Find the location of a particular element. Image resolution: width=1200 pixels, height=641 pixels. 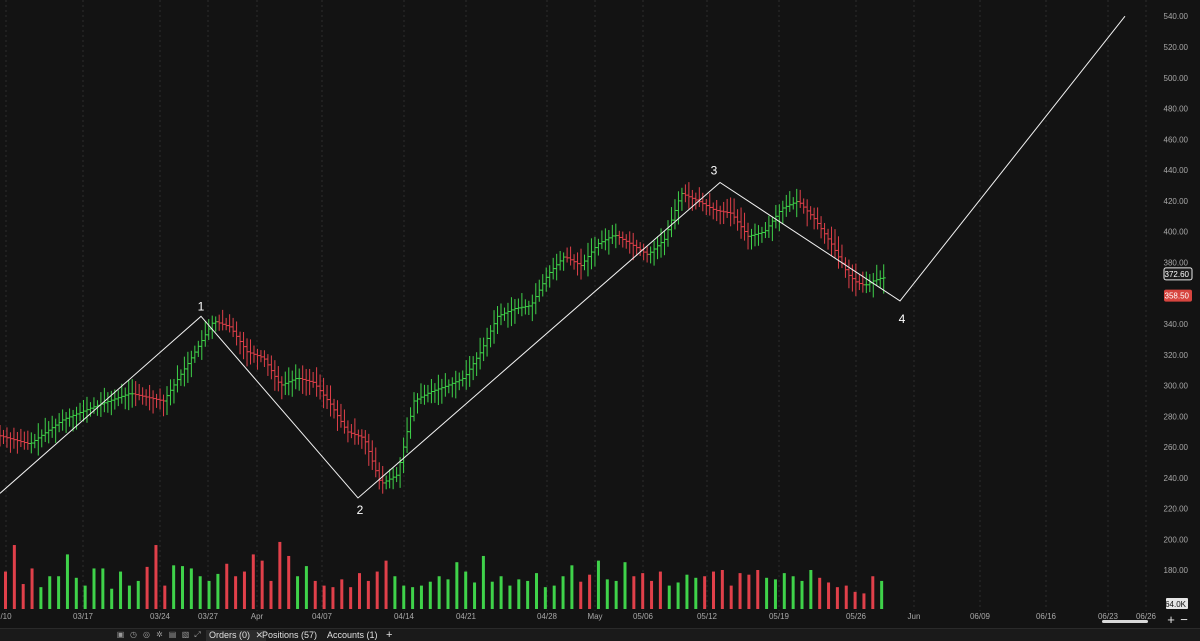

time-tick-label: 03/24 is located at coordinates (160, 616).